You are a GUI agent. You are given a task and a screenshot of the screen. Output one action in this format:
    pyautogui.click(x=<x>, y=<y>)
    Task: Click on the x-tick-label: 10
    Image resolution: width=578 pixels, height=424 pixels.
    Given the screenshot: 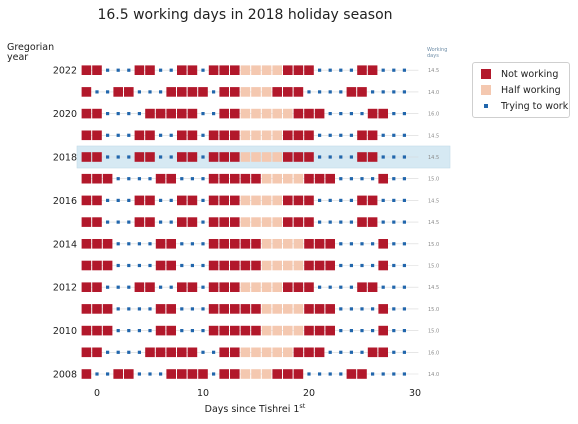 What is the action you would take?
    pyautogui.click(x=203, y=393)
    